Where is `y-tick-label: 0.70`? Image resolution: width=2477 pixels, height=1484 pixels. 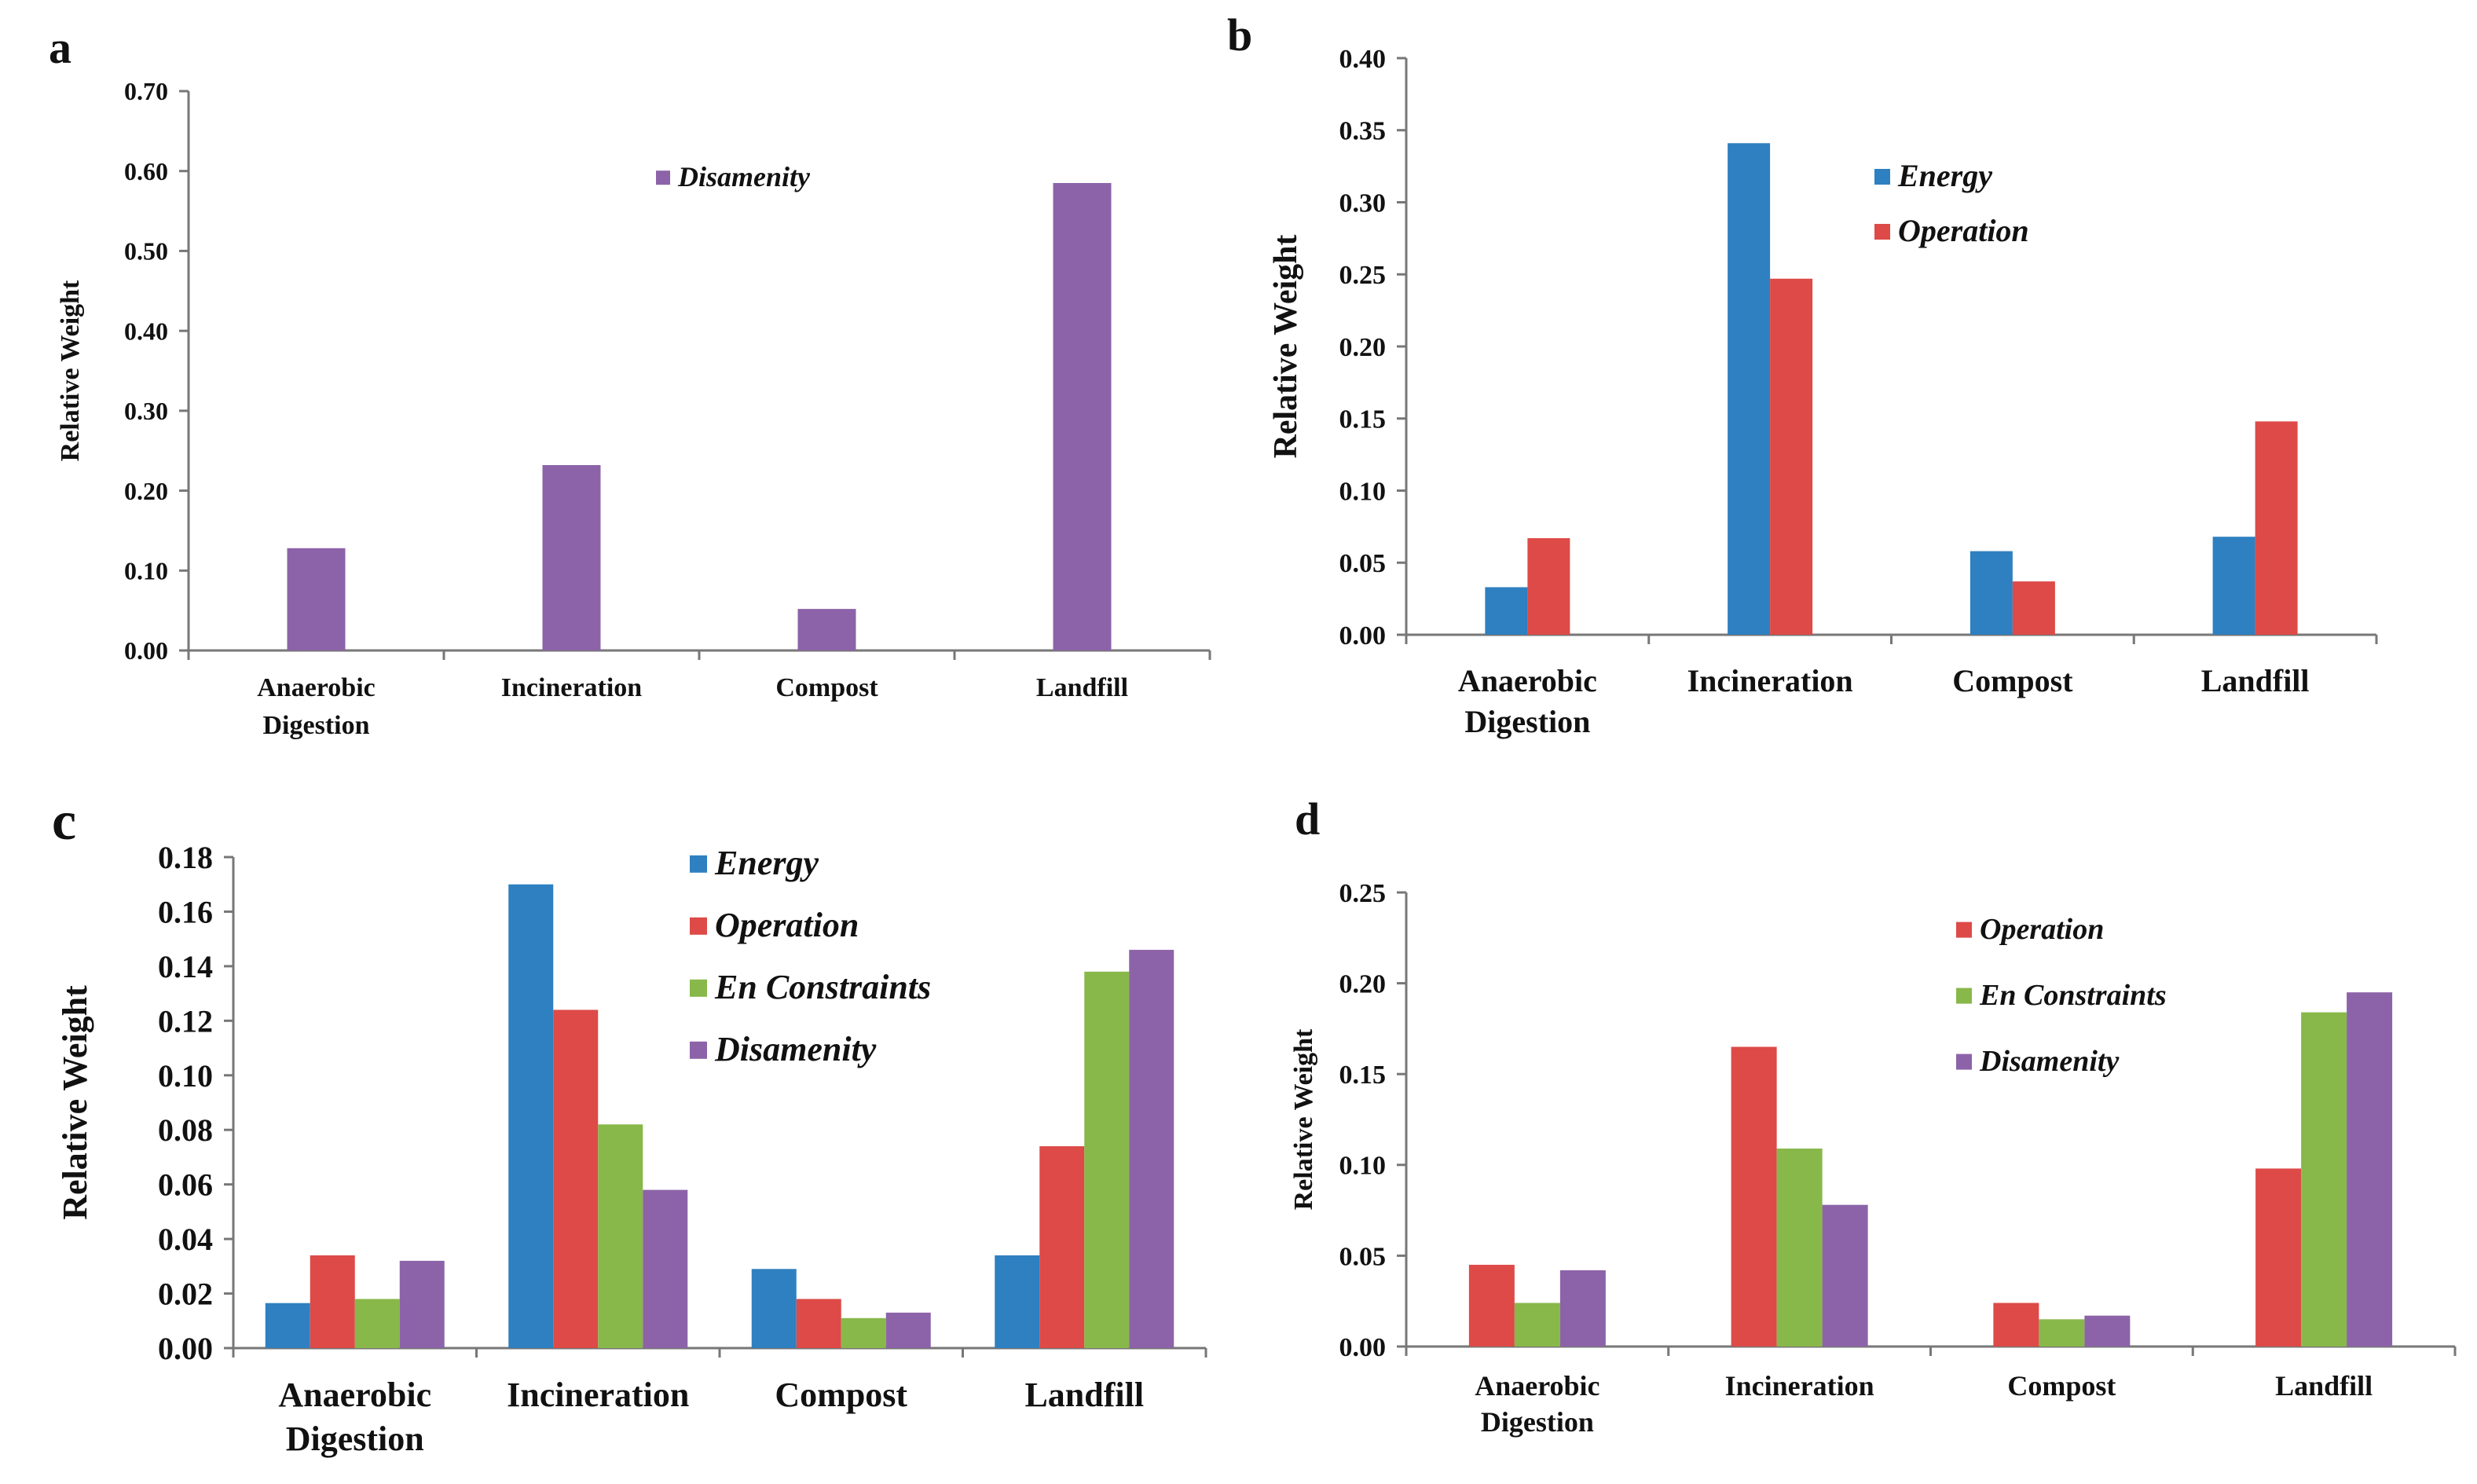
y-tick-label: 0.70 is located at coordinates (146, 91).